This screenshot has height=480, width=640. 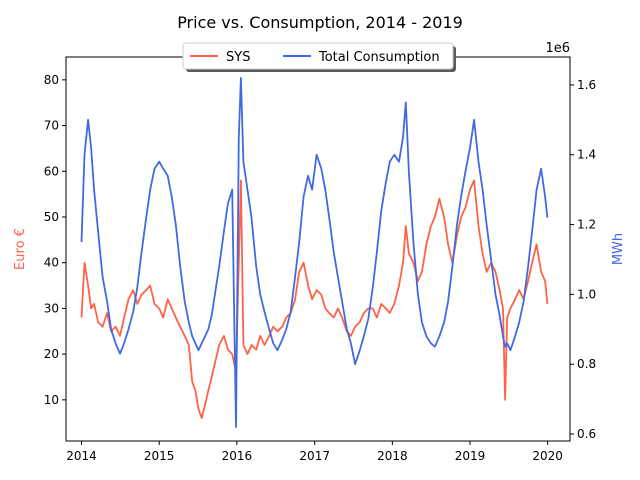 I want to click on right-y-tick-label: 1.0, so click(x=586, y=294).